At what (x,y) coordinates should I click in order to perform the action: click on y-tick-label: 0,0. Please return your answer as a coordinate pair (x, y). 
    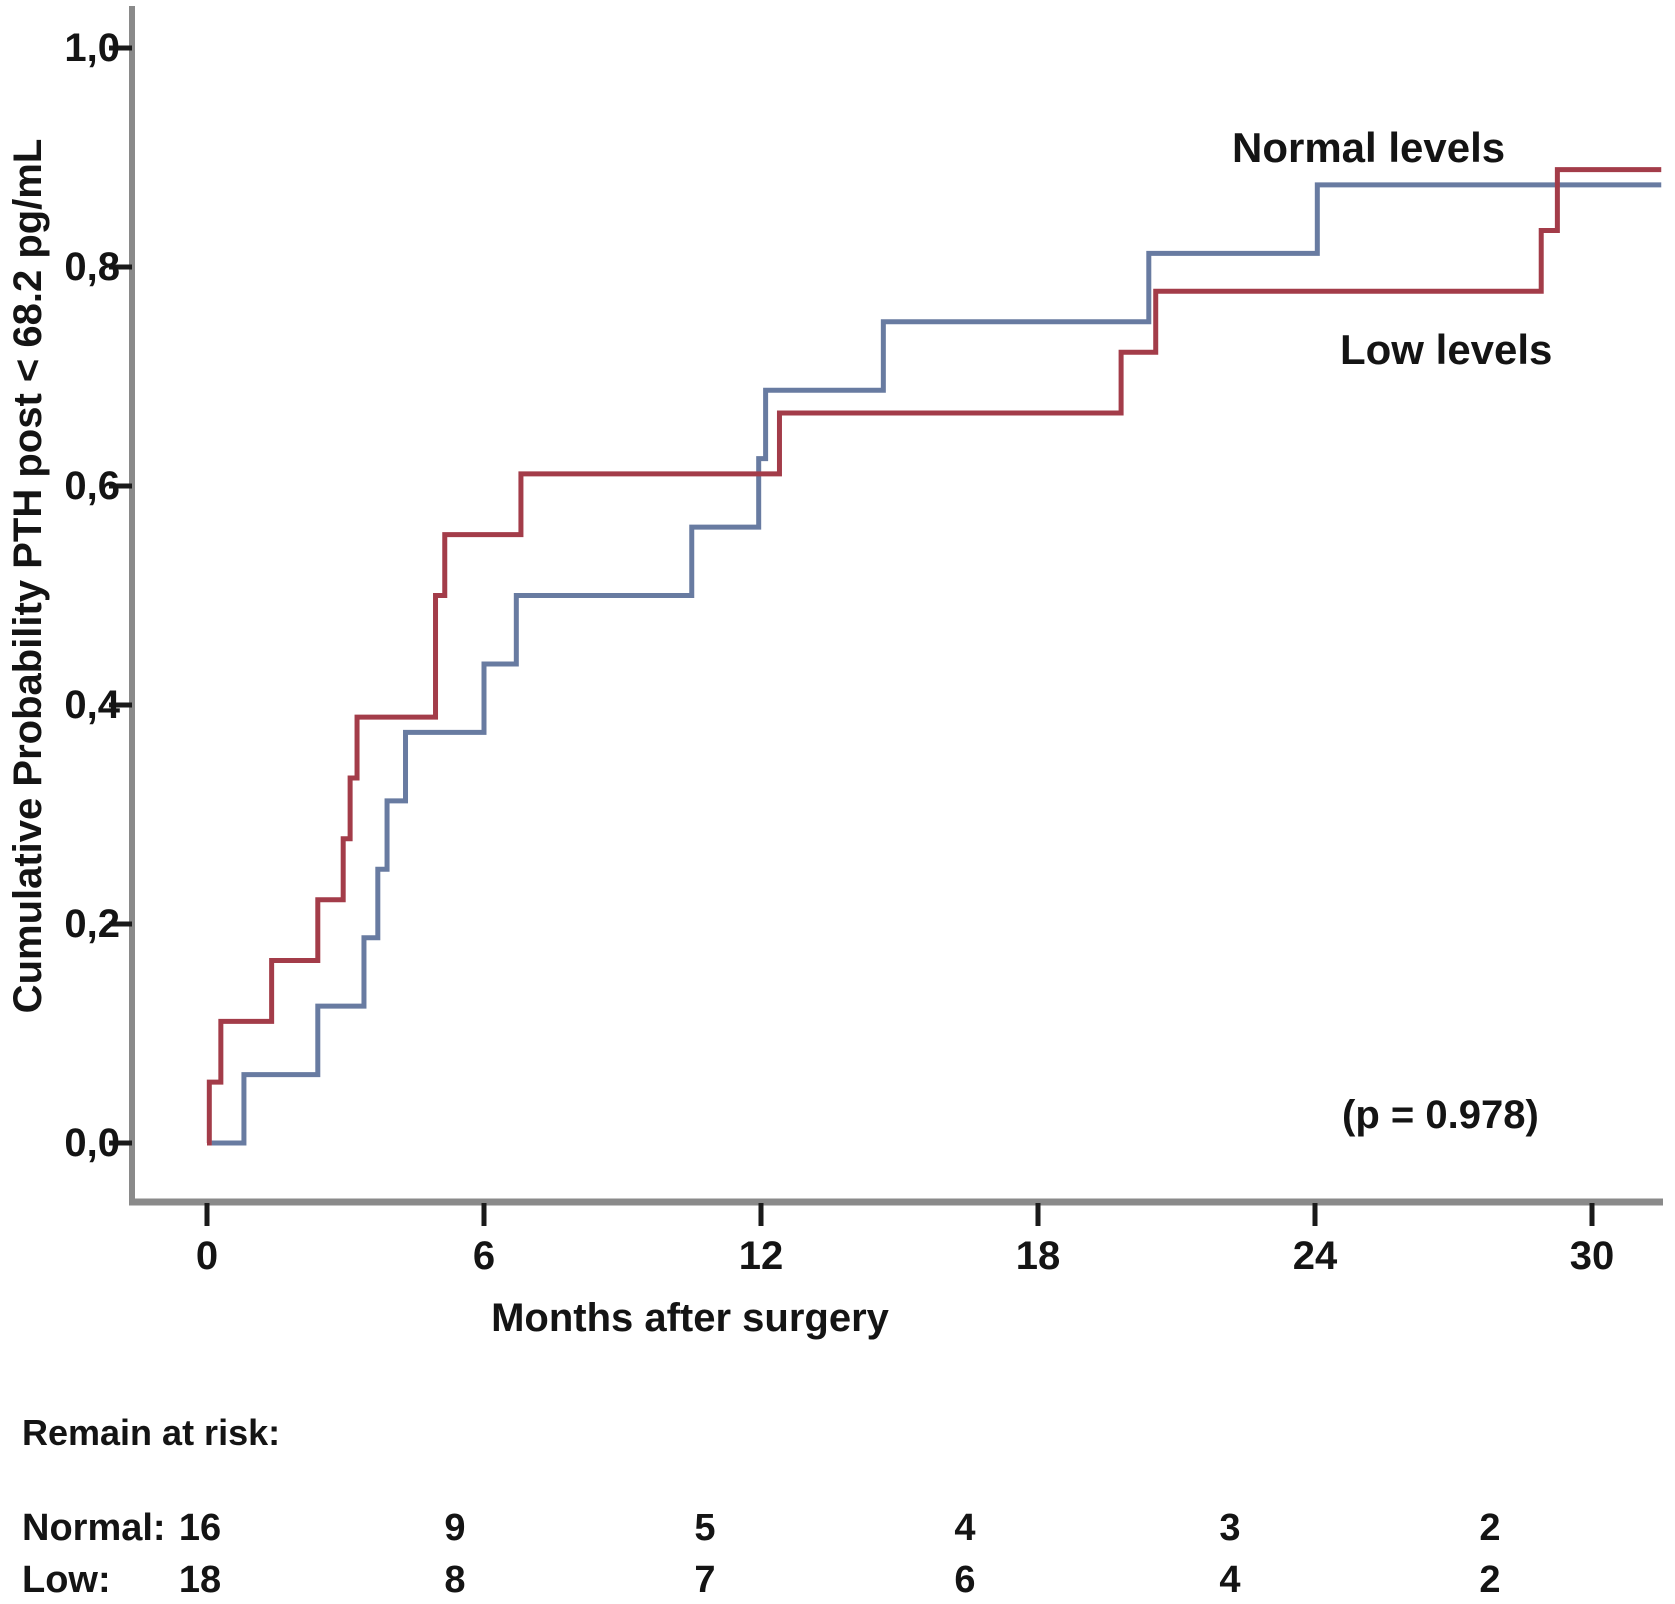
    Looking at the image, I should click on (92, 1143).